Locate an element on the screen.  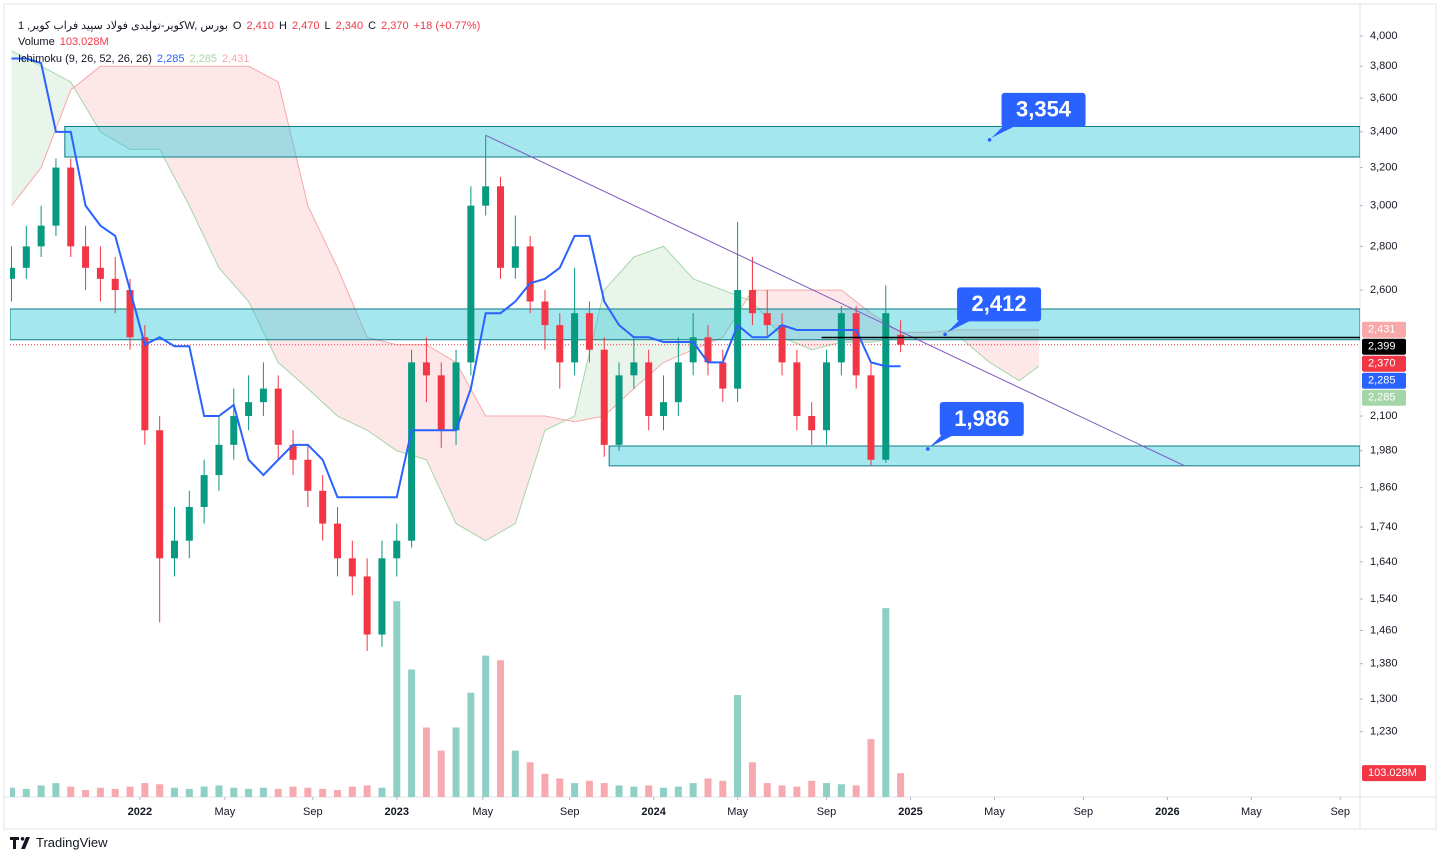
callout-tail is located at coordinates (1003, 131).